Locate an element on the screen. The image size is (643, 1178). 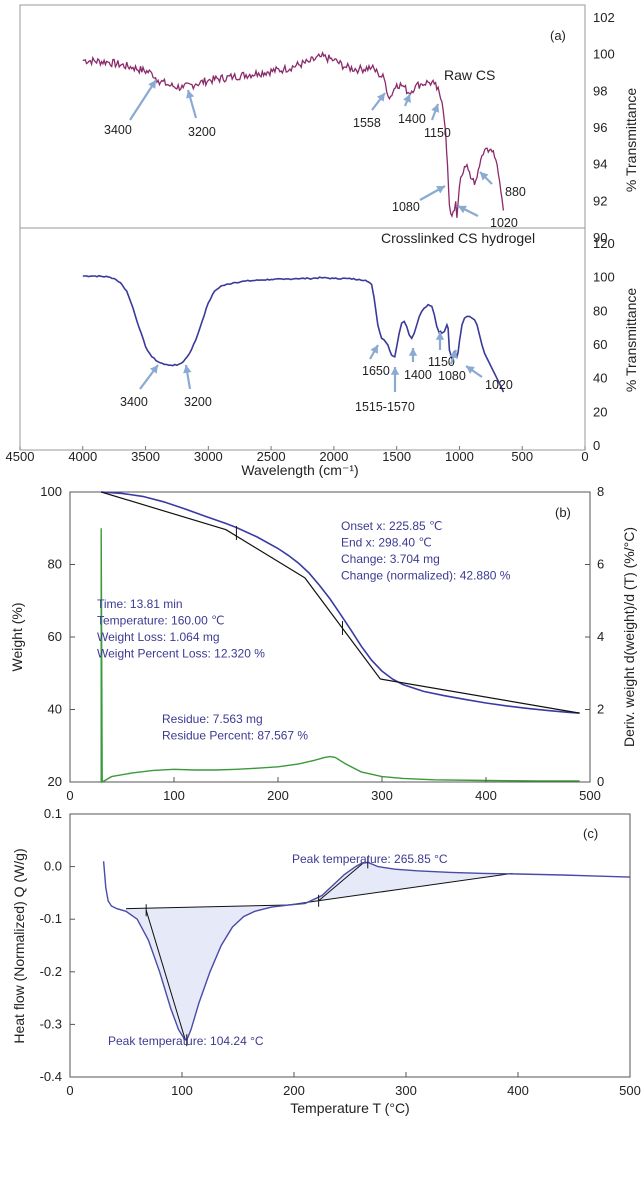
panel-b-y2-axis-title: Deriv. weight d(weight)/d (T) (%/°C) is located at coordinates (629, 637).